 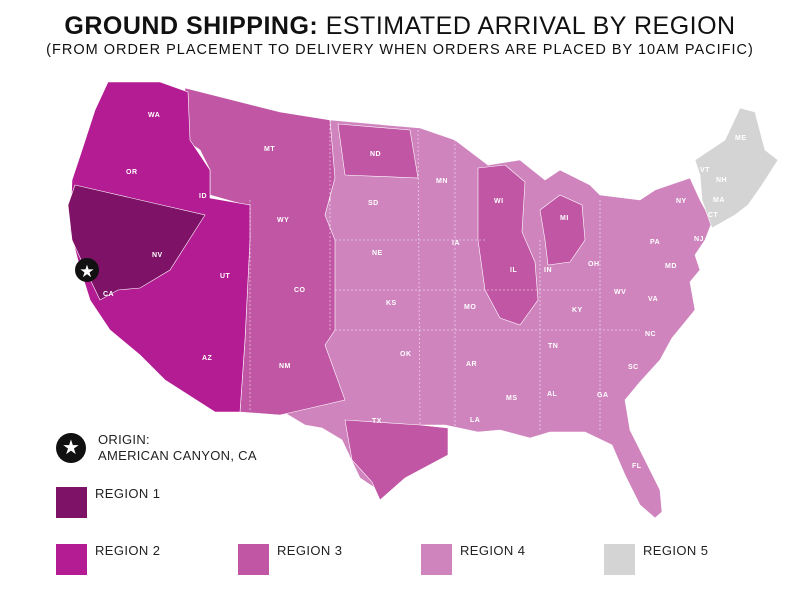 I want to click on state-label-vt: VT, so click(x=705, y=170).